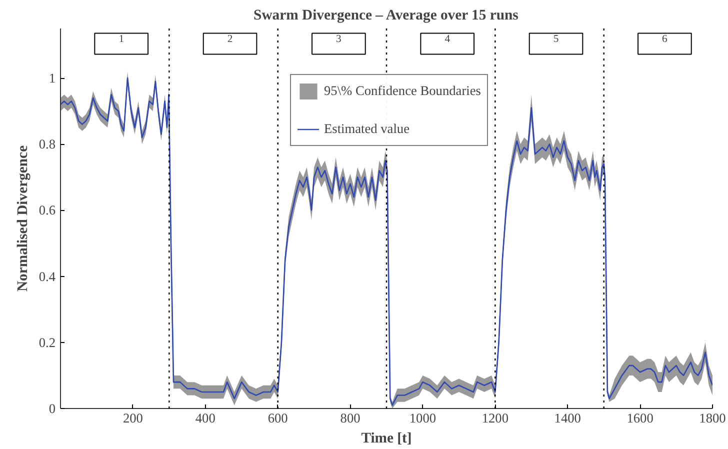 This screenshot has width=728, height=449. I want to click on x-tick-label: 1600, so click(640, 418).